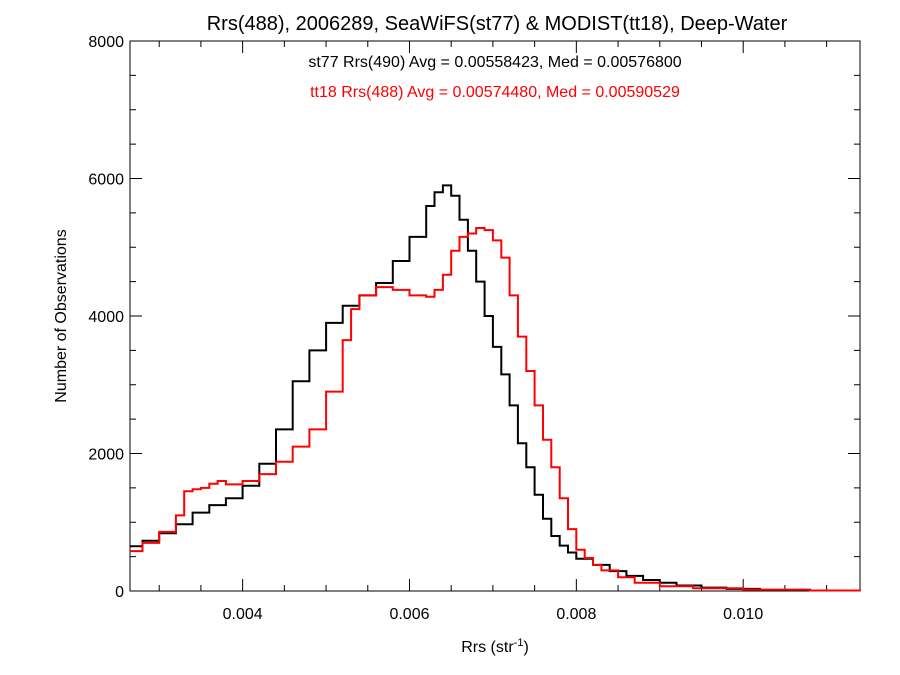 The width and height of the screenshot is (900, 675). Describe the element at coordinates (106, 42) in the screenshot. I see `y-tick-label: 8000` at that location.